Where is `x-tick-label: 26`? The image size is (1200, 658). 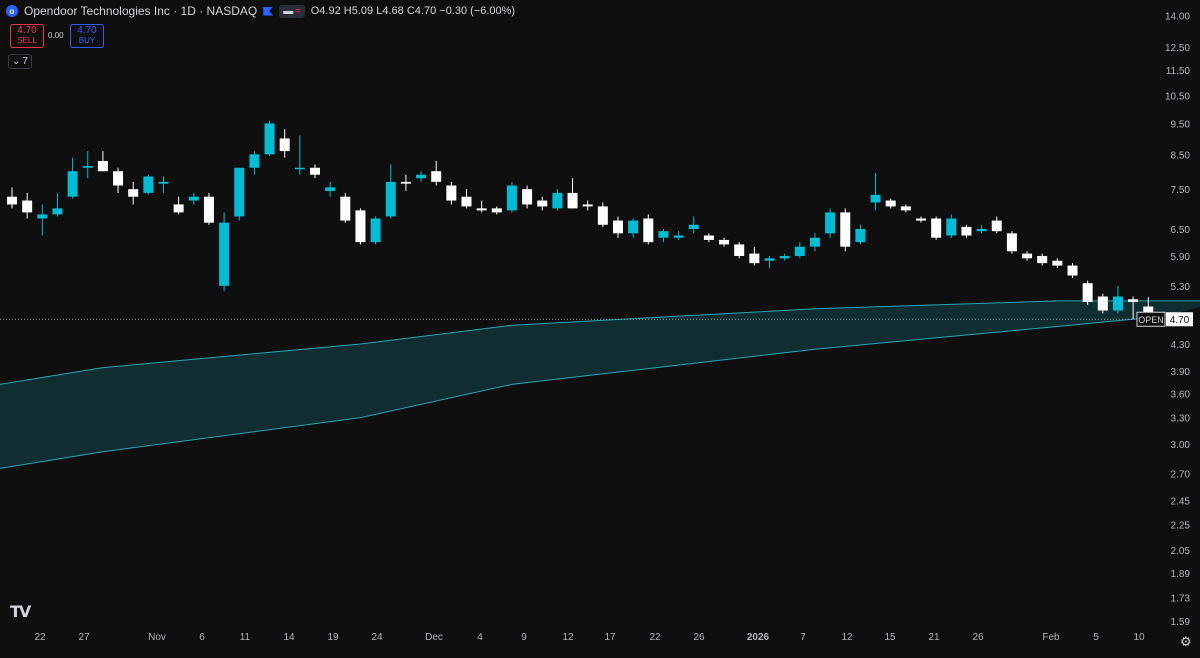
x-tick-label: 26 is located at coordinates (699, 637).